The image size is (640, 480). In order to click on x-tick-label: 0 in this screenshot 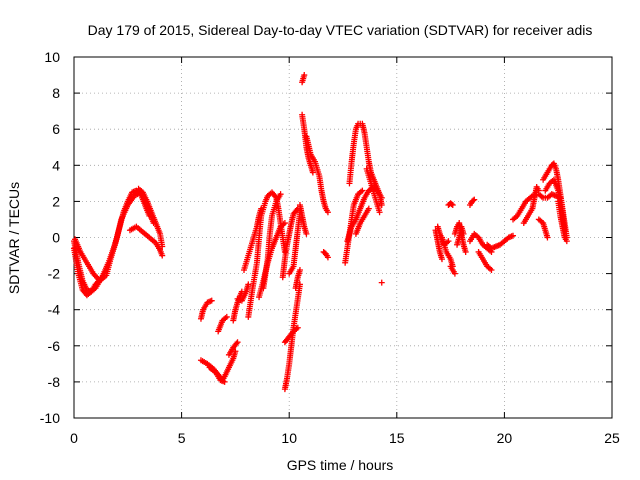, I will do `click(74, 438)`.